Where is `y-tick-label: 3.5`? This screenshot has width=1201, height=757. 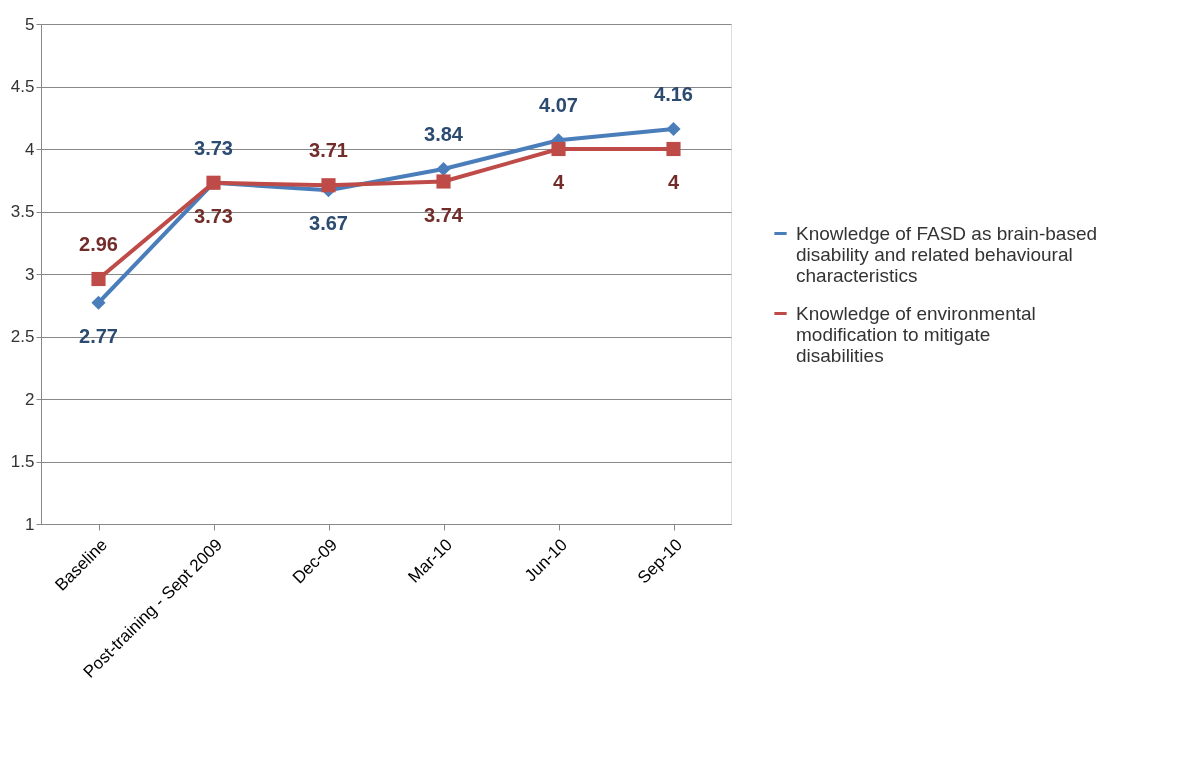 y-tick-label: 3.5 is located at coordinates (22, 211).